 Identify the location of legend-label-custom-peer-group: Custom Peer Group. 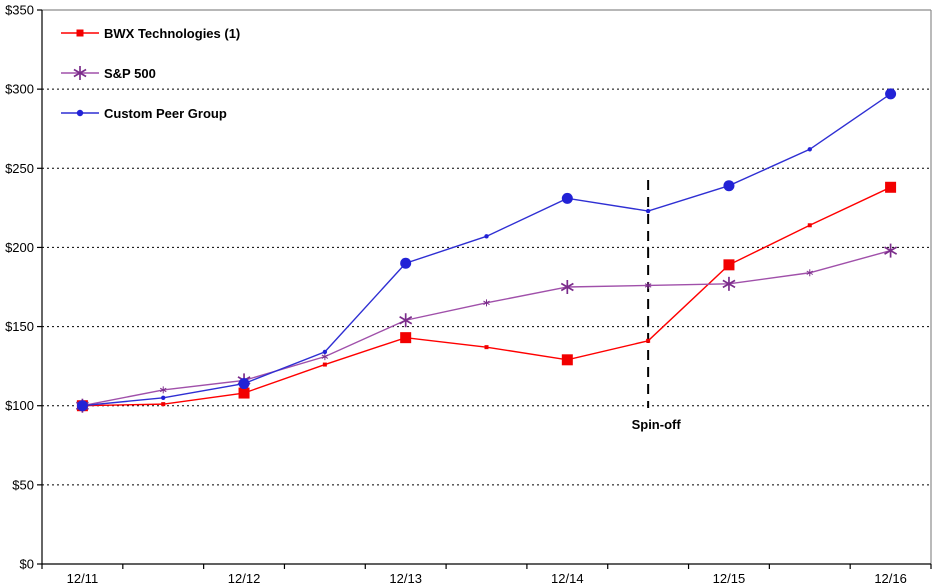
(165, 113).